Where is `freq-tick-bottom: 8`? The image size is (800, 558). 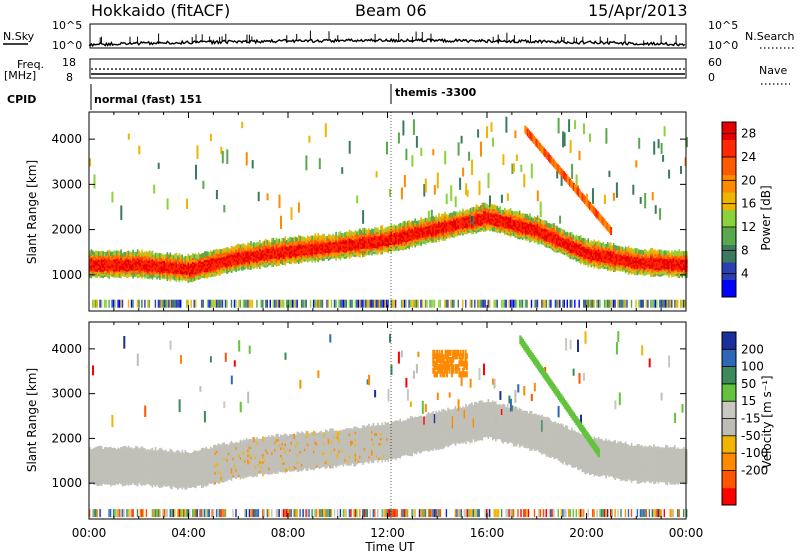 freq-tick-bottom: 8 is located at coordinates (69, 77).